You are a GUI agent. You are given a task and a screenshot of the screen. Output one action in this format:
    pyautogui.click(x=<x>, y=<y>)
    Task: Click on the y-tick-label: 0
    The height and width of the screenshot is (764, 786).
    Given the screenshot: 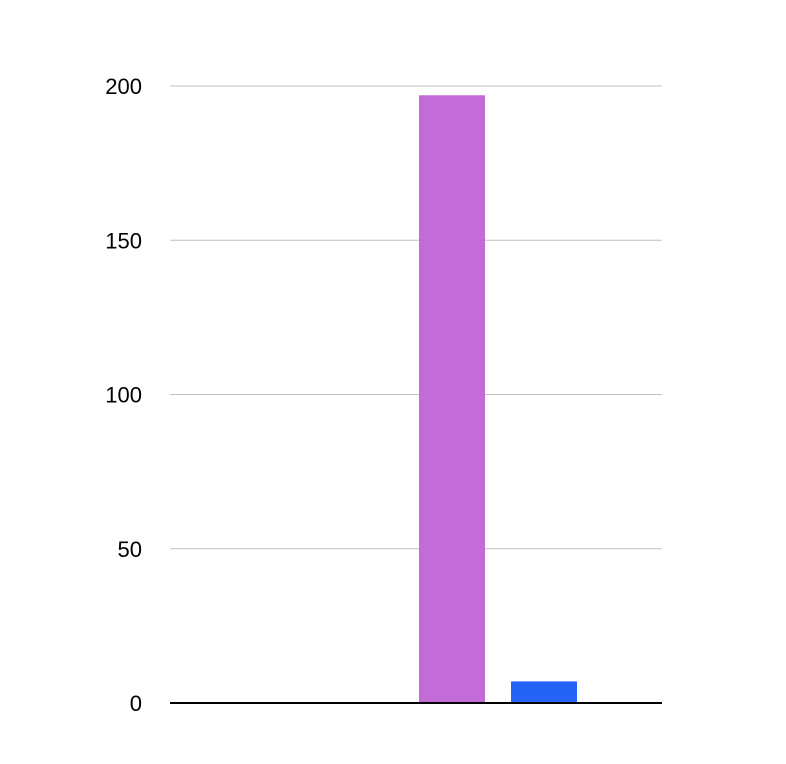 What is the action you would take?
    pyautogui.click(x=136, y=703)
    